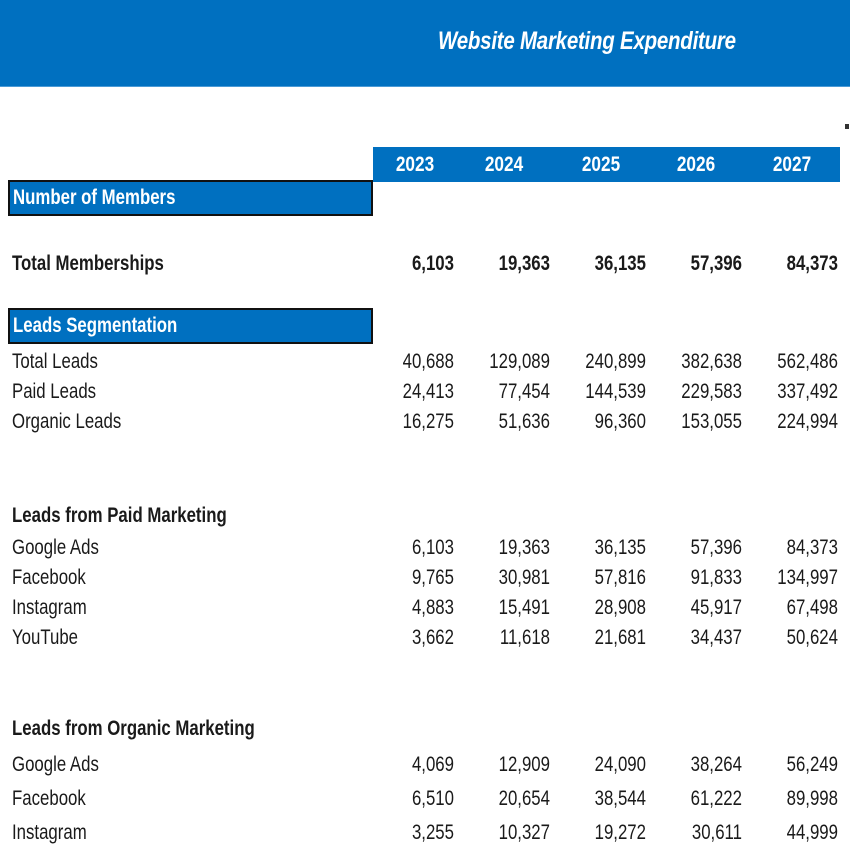 The image size is (850, 850). Describe the element at coordinates (807, 421) in the screenshot. I see `cell-2027: 224,994` at that location.